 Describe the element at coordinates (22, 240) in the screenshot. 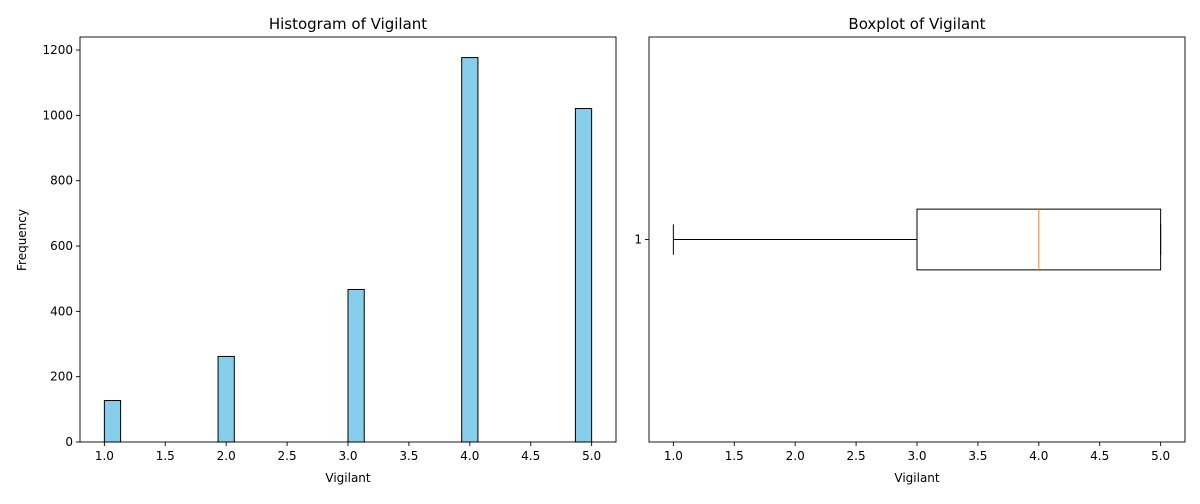

I see `histogram-y-axis-label: Frequency` at that location.